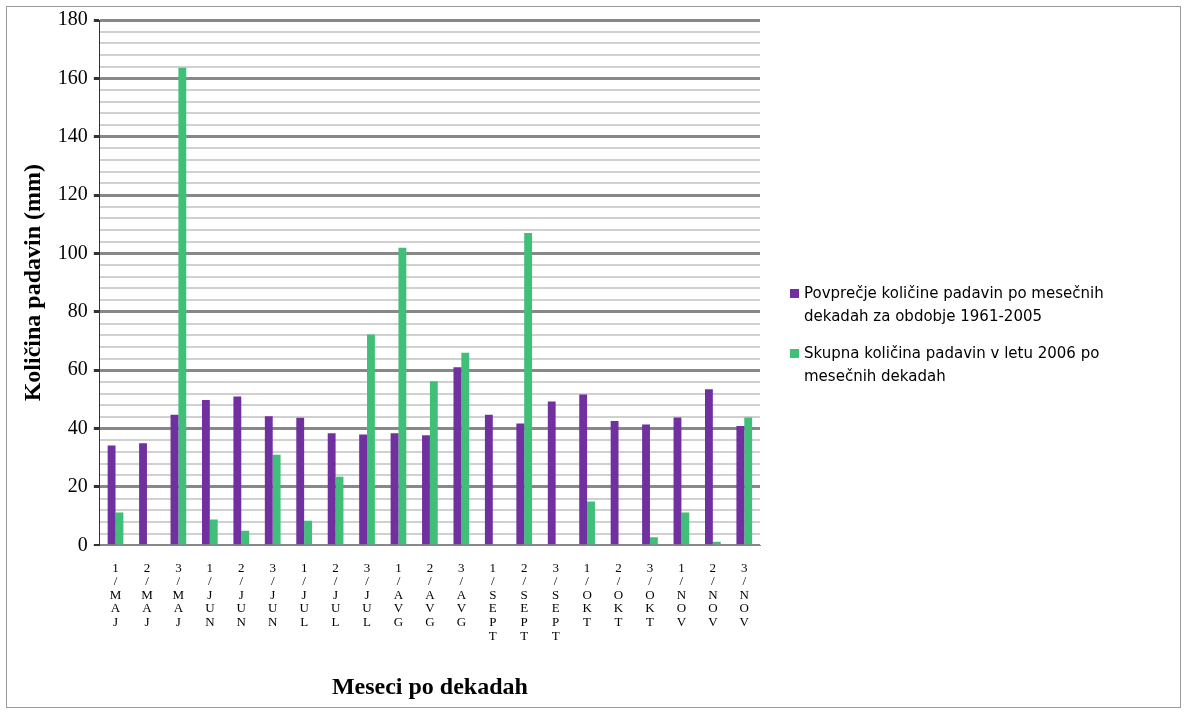  I want to click on x-tick-label: 3/JUN, so click(273, 594).